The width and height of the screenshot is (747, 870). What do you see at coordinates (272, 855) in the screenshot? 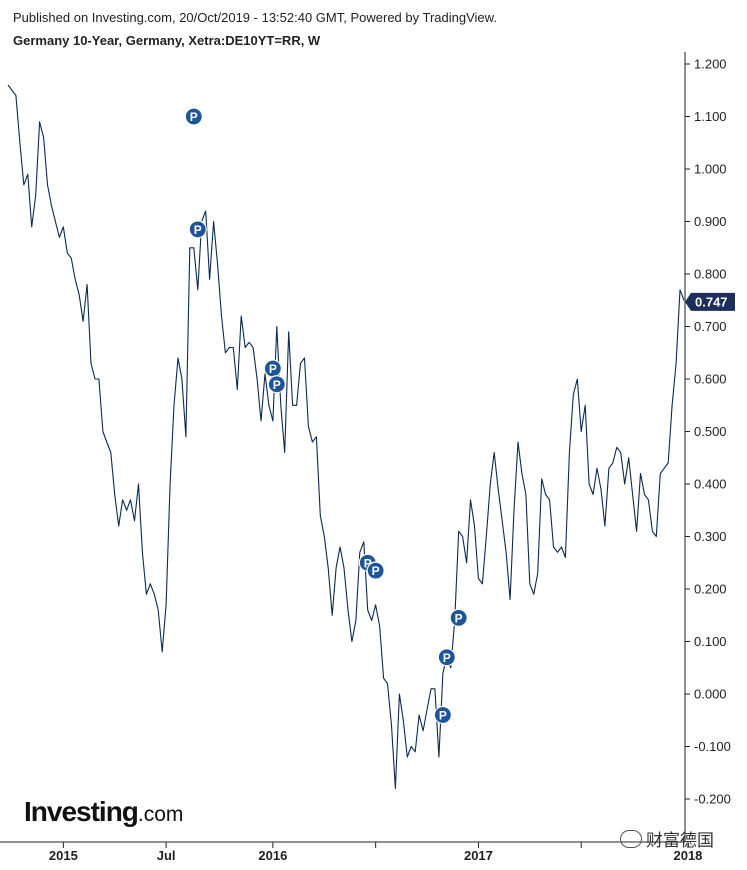
I see `x-tick-label: 2016` at bounding box center [272, 855].